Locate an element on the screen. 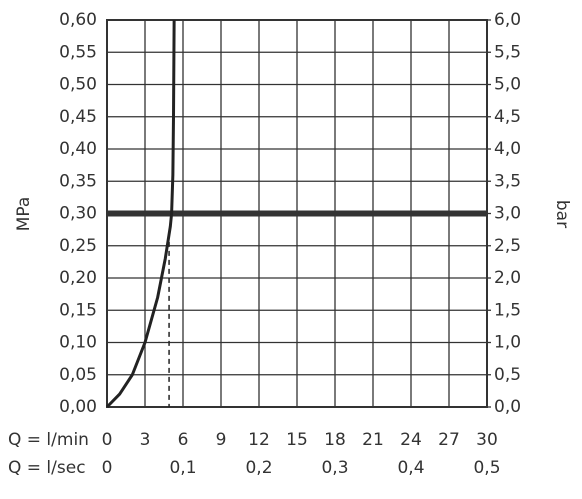  y-axis-label: MPa is located at coordinates (24, 214).